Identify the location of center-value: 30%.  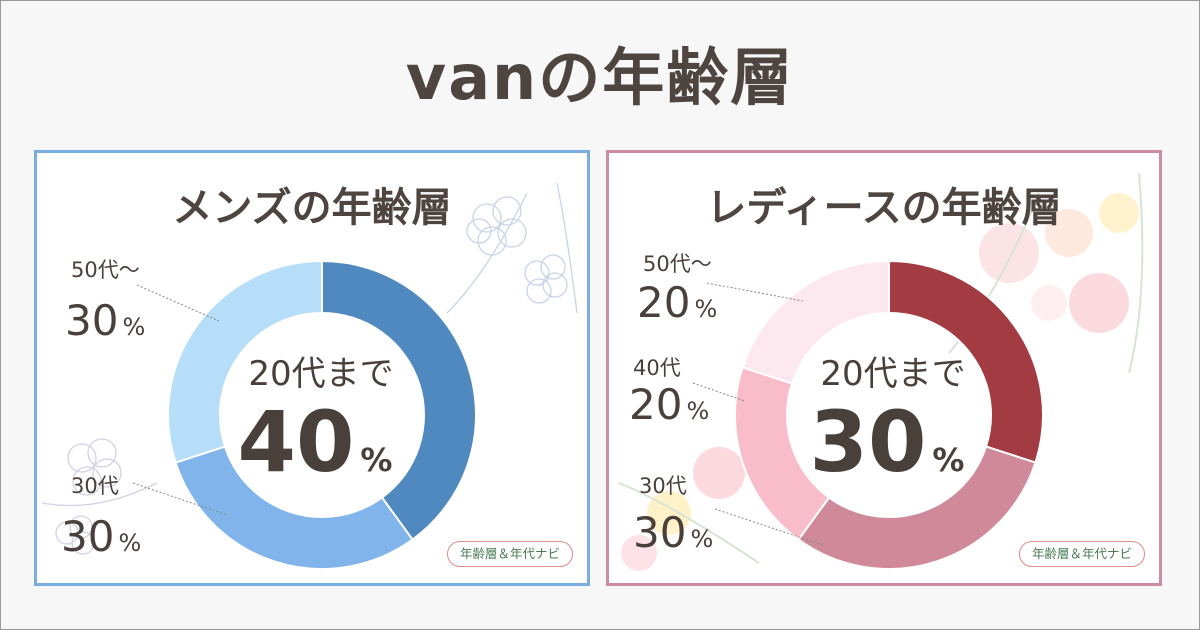
(887, 442).